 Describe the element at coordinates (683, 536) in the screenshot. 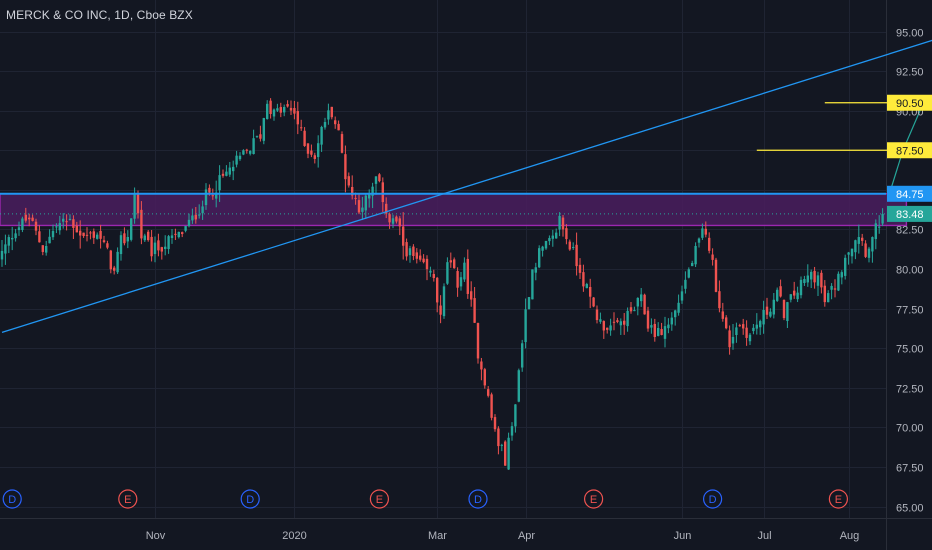

I see `x-tick-label: Jun` at that location.